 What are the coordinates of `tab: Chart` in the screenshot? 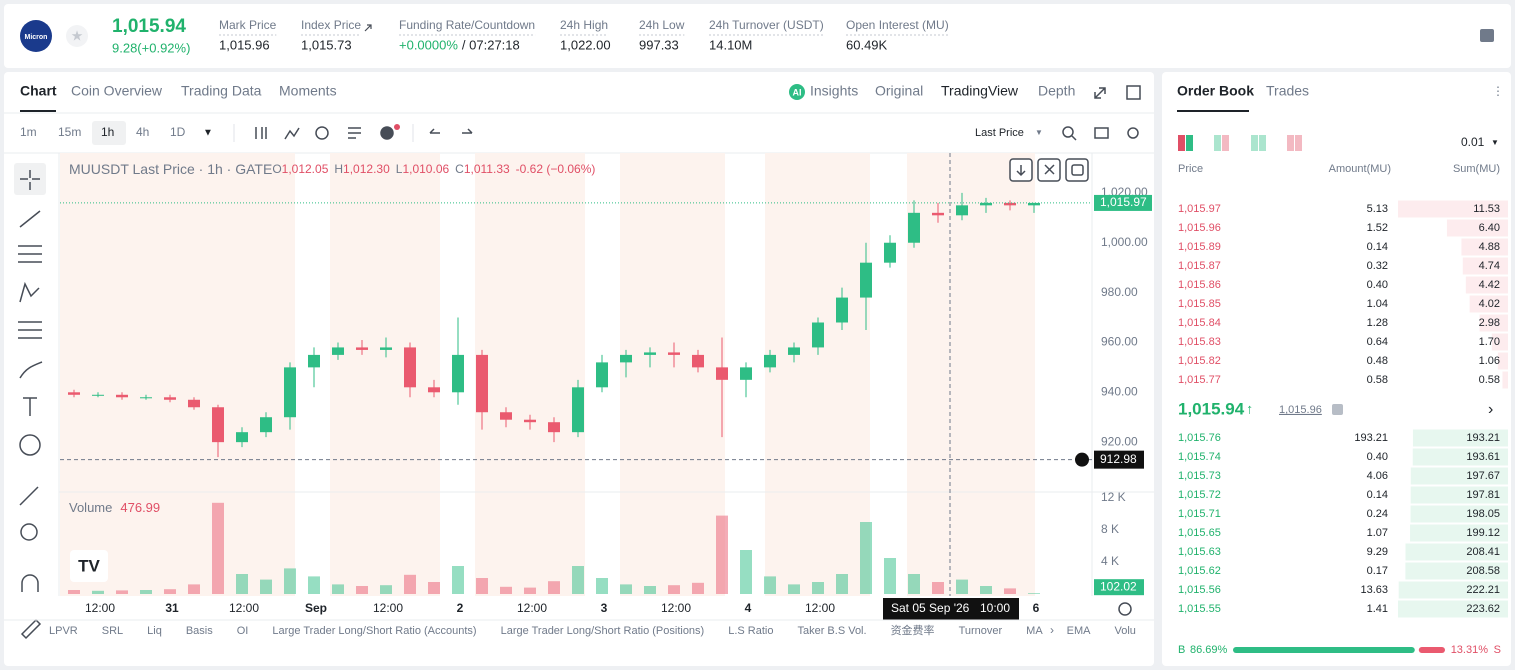 It's located at (38, 91).